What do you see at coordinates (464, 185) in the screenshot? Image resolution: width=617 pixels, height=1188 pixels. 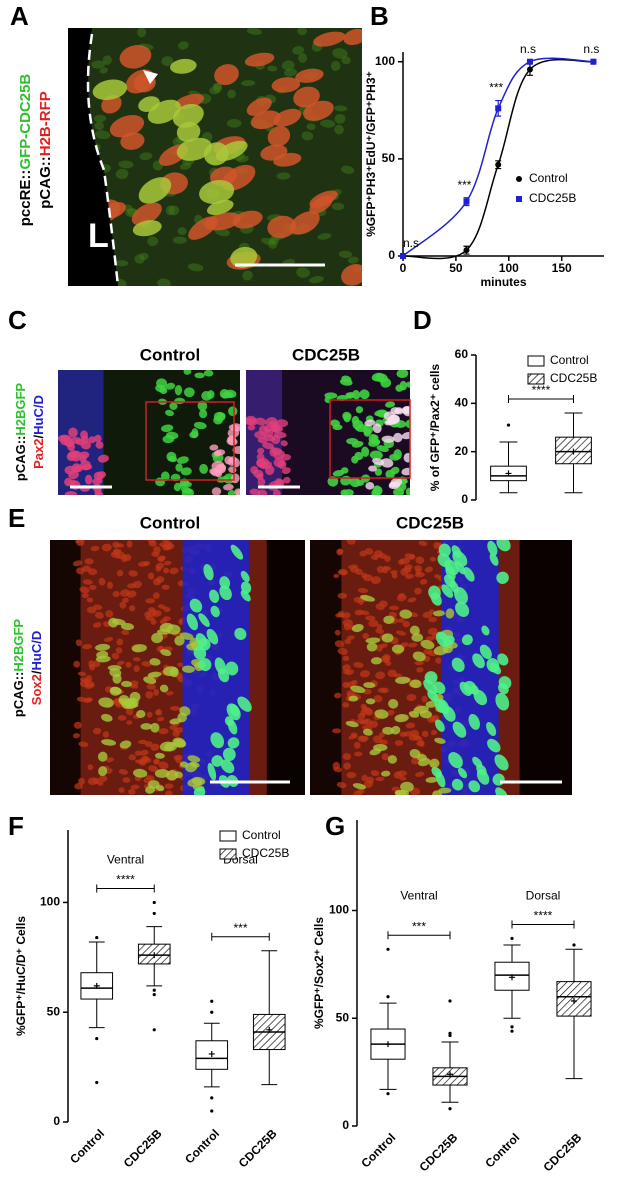 I see `significance: ***` at bounding box center [464, 185].